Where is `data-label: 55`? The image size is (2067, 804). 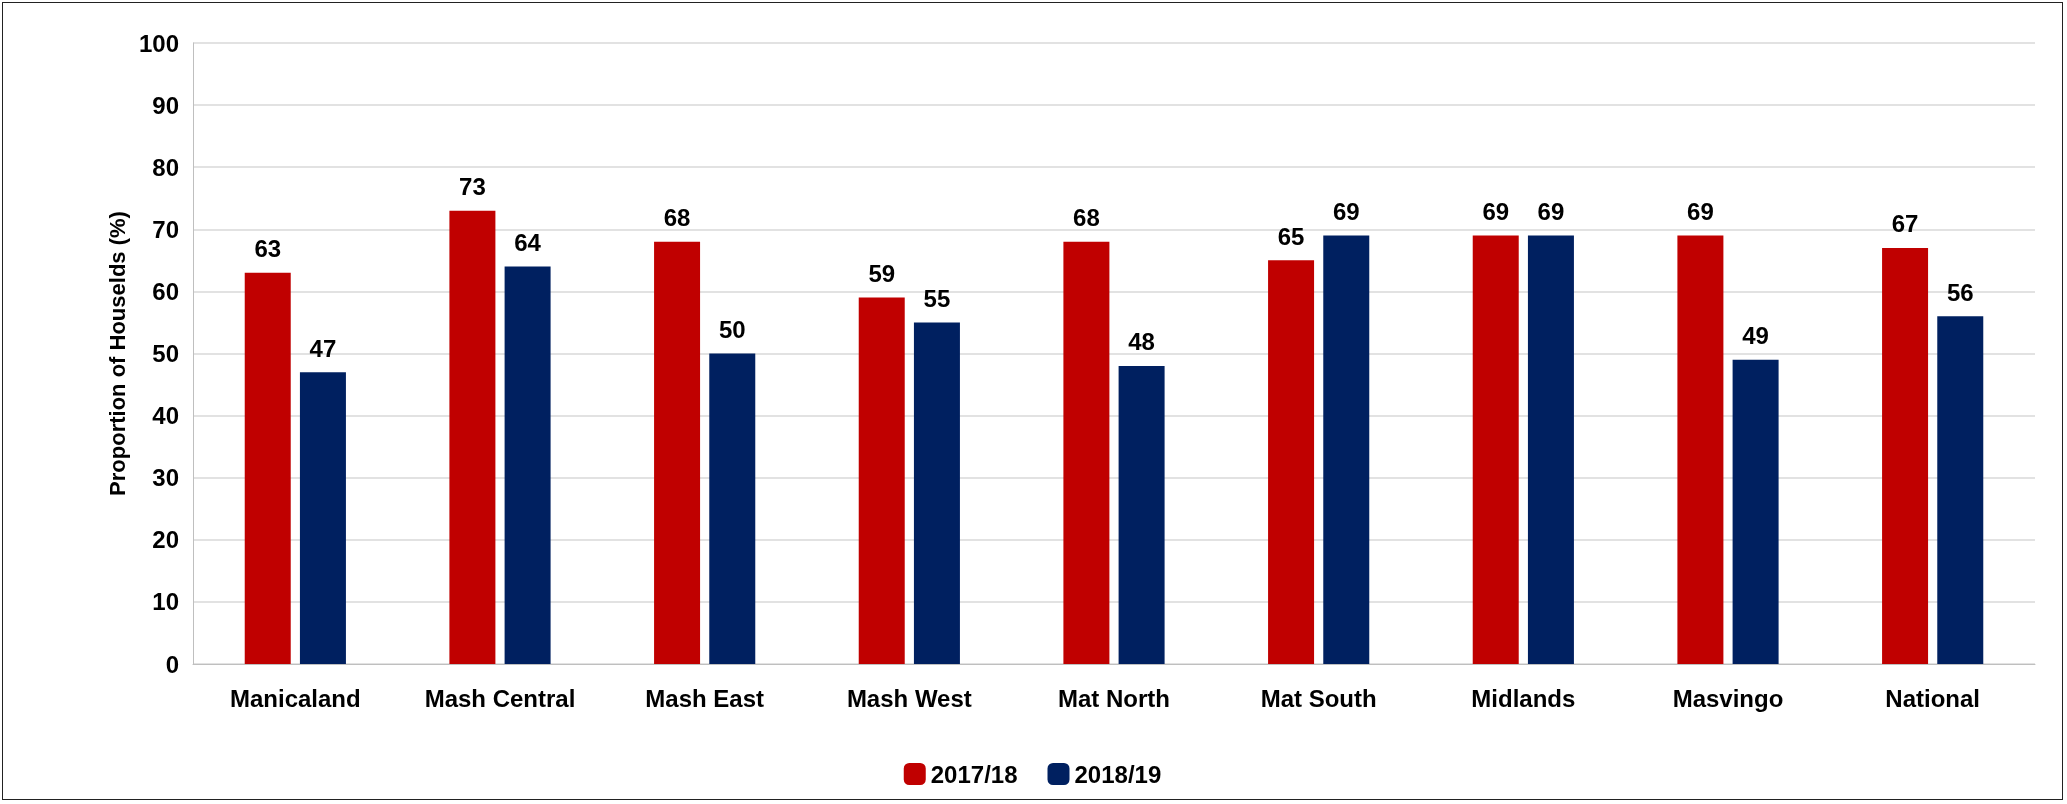
data-label: 55 is located at coordinates (937, 298).